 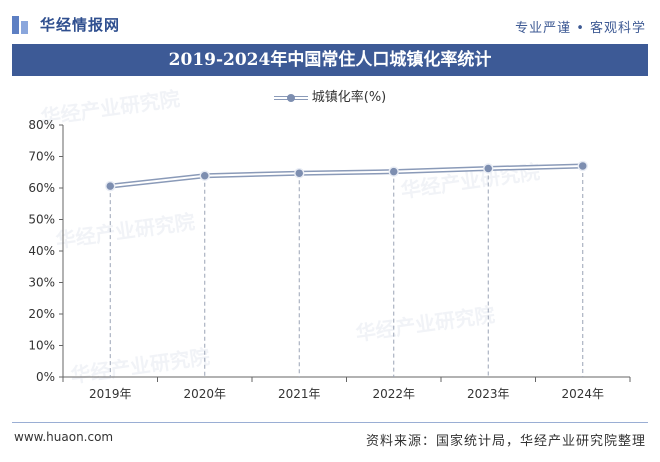 I want to click on x-tick-label: 2024年, so click(x=582, y=394).